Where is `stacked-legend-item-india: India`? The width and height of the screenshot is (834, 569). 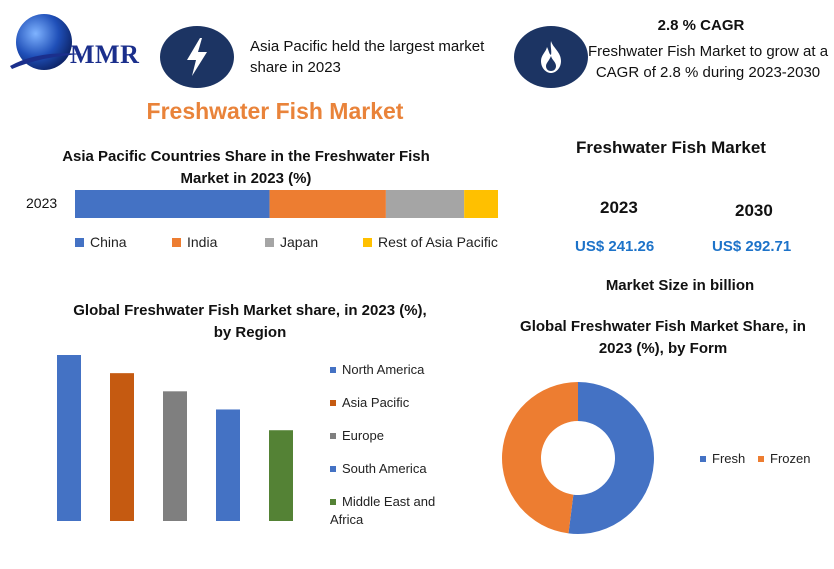
stacked-legend-item-india: India is located at coordinates (194, 242).